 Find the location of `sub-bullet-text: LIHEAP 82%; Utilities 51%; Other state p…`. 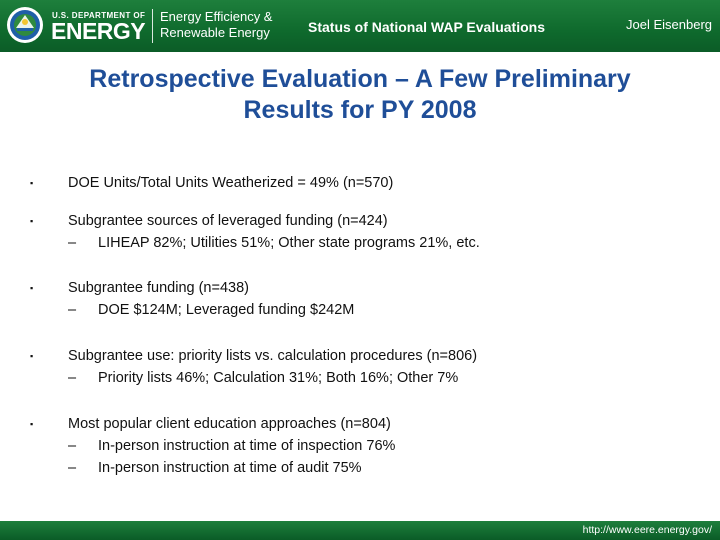

sub-bullet-text: LIHEAP 82%; Utilities 51%; Other state p… is located at coordinates (289, 243).